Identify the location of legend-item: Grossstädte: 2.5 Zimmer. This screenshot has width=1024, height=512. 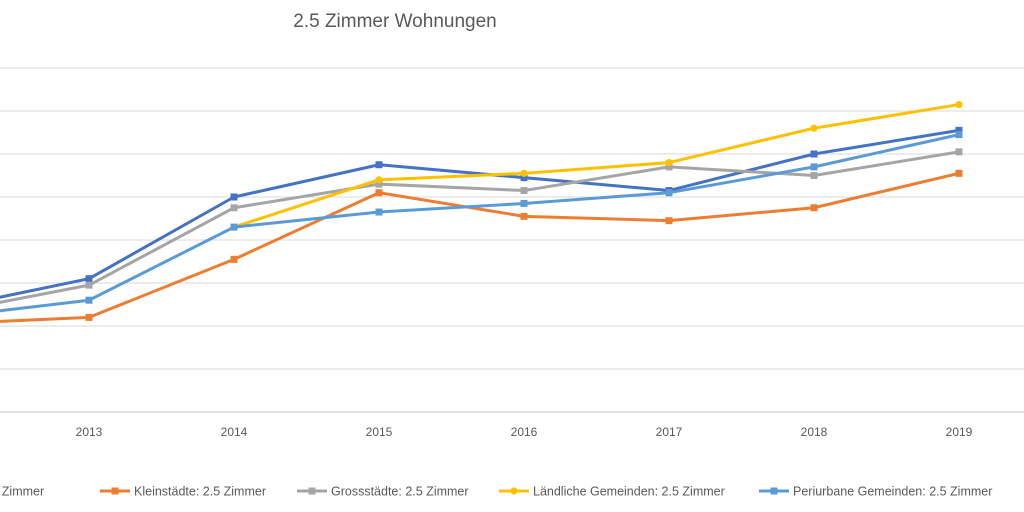
(383, 492).